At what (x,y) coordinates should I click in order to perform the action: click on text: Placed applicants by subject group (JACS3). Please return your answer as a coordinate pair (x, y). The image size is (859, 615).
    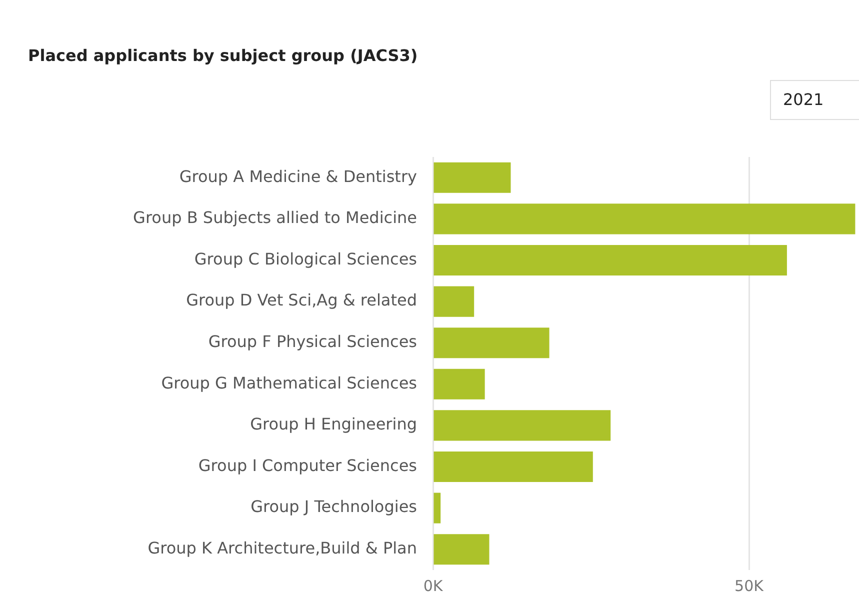
    Looking at the image, I should click on (223, 55).